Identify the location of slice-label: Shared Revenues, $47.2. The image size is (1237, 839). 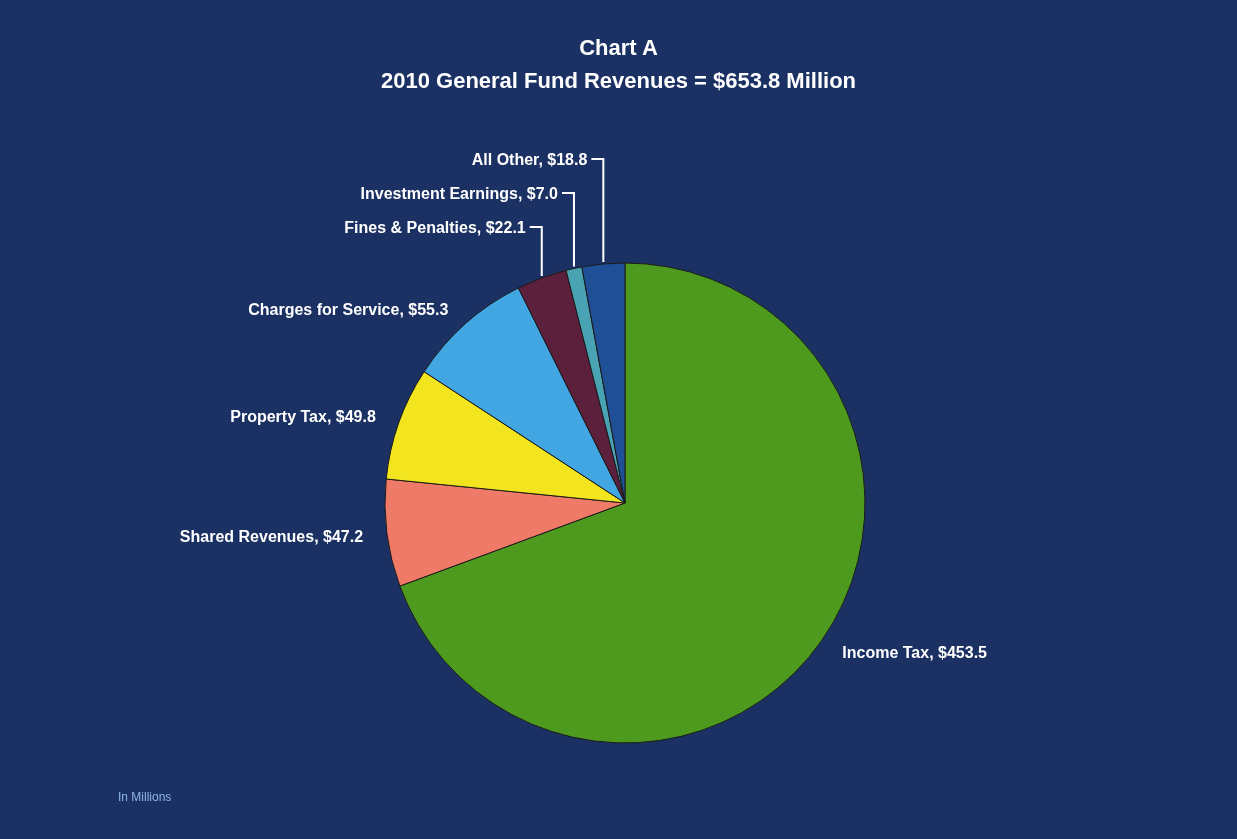
(271, 536).